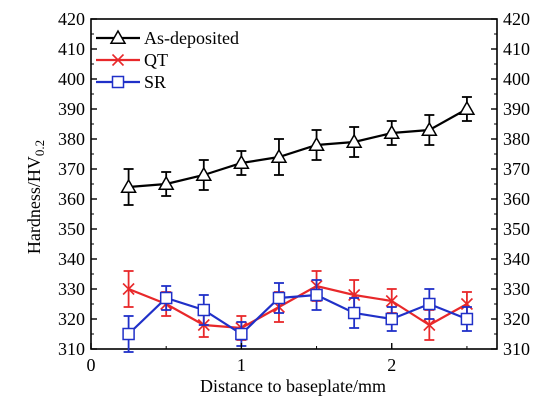 The height and width of the screenshot is (408, 550). I want to click on y-tick-label-right: 310, so click(516, 349).